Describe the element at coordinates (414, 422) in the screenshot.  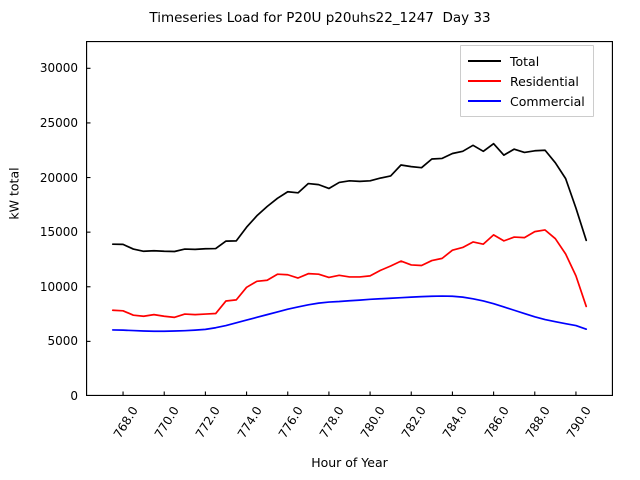
I see `x-tick-label: 782.0` at that location.